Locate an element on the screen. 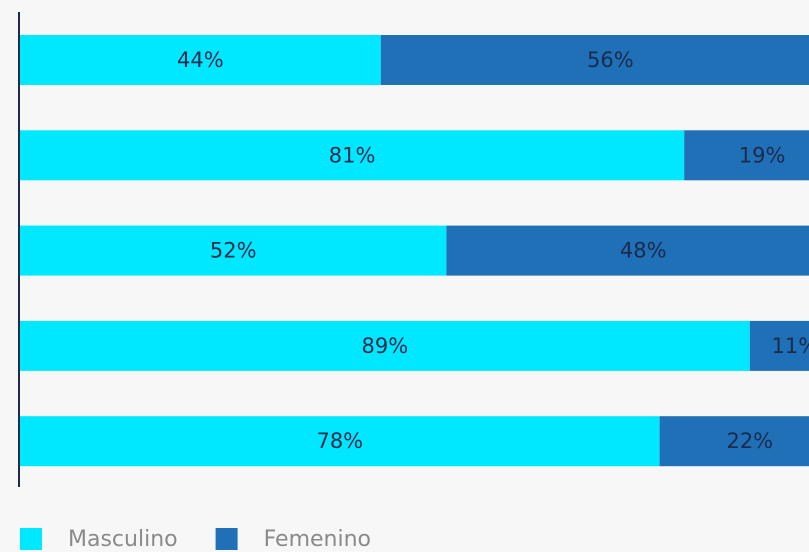  data-label: 11% is located at coordinates (790, 346).